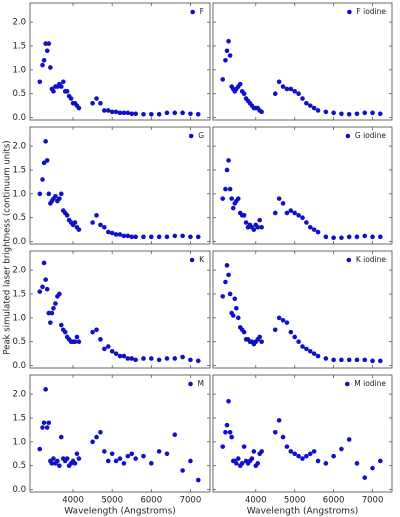 Image resolution: width=400 pixels, height=517 pixels. I want to click on y-tick-label: 1.0, so click(19, 442).